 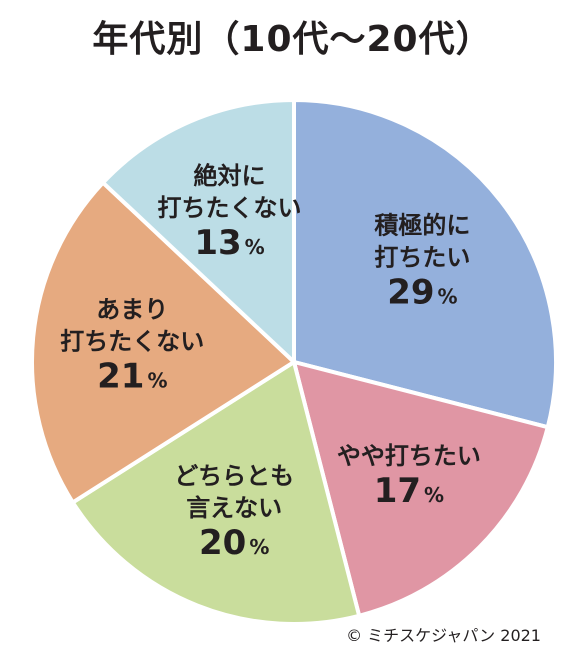 I want to click on slice-category-label: やや打ちたい, so click(x=409, y=456).